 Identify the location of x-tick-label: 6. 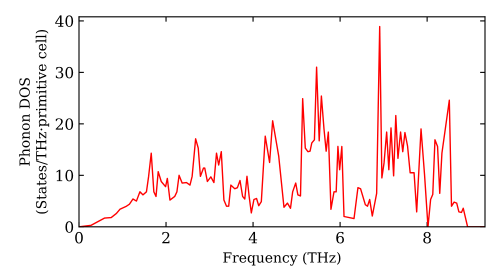
(340, 238).